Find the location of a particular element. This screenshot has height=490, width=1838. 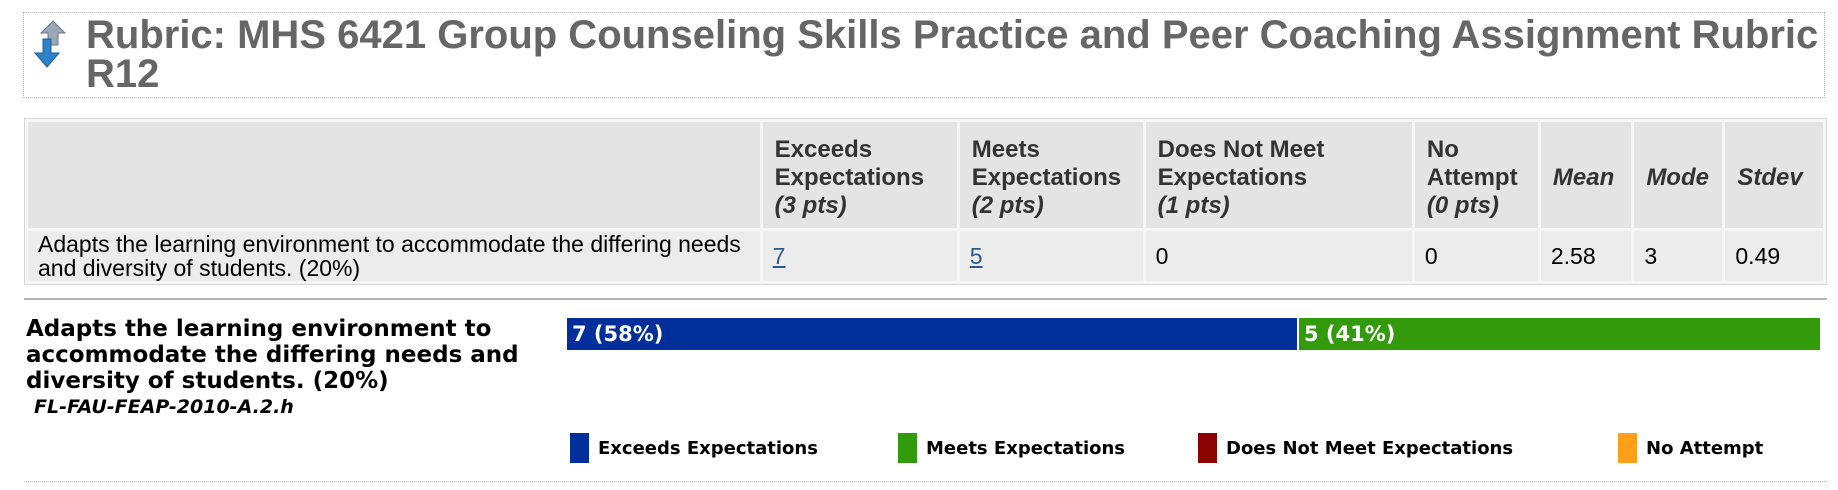

exceeds-count-cell: 7 is located at coordinates (859, 256).